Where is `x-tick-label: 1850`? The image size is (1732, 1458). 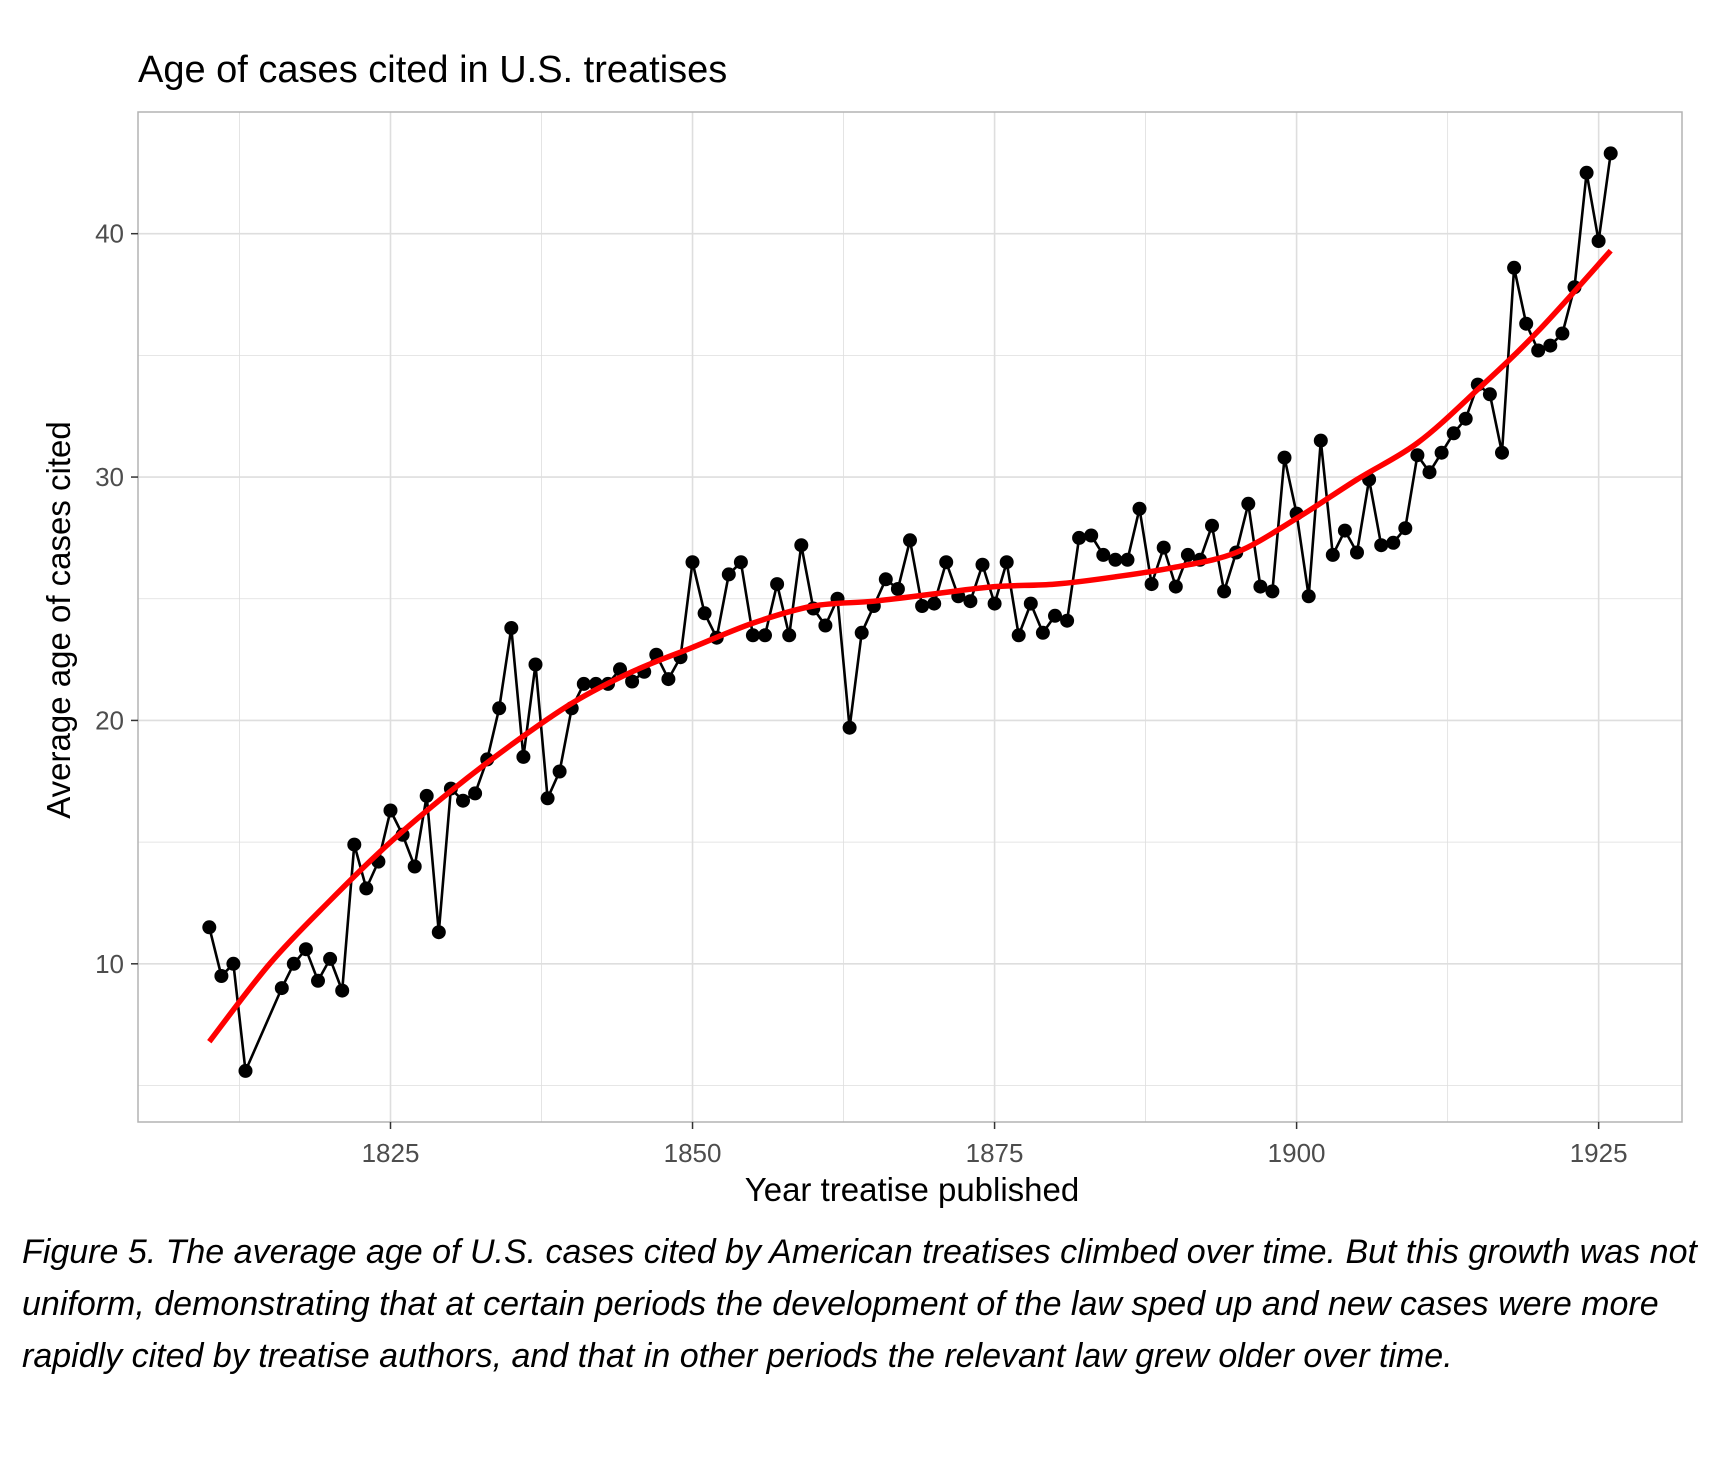 x-tick-label: 1850 is located at coordinates (693, 1153).